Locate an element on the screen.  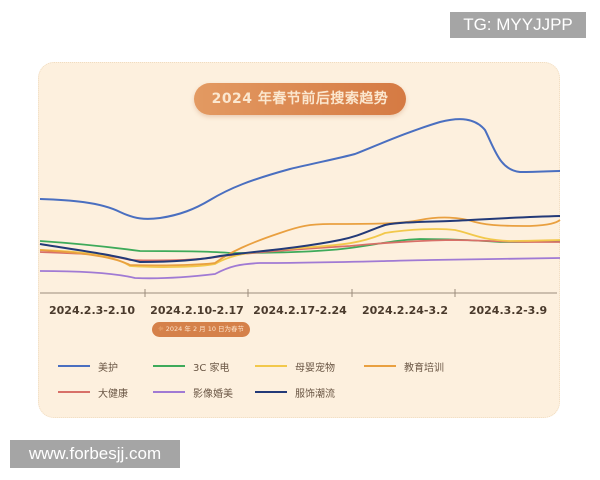
legend-label: 母婴宠物 is located at coordinates (315, 368).